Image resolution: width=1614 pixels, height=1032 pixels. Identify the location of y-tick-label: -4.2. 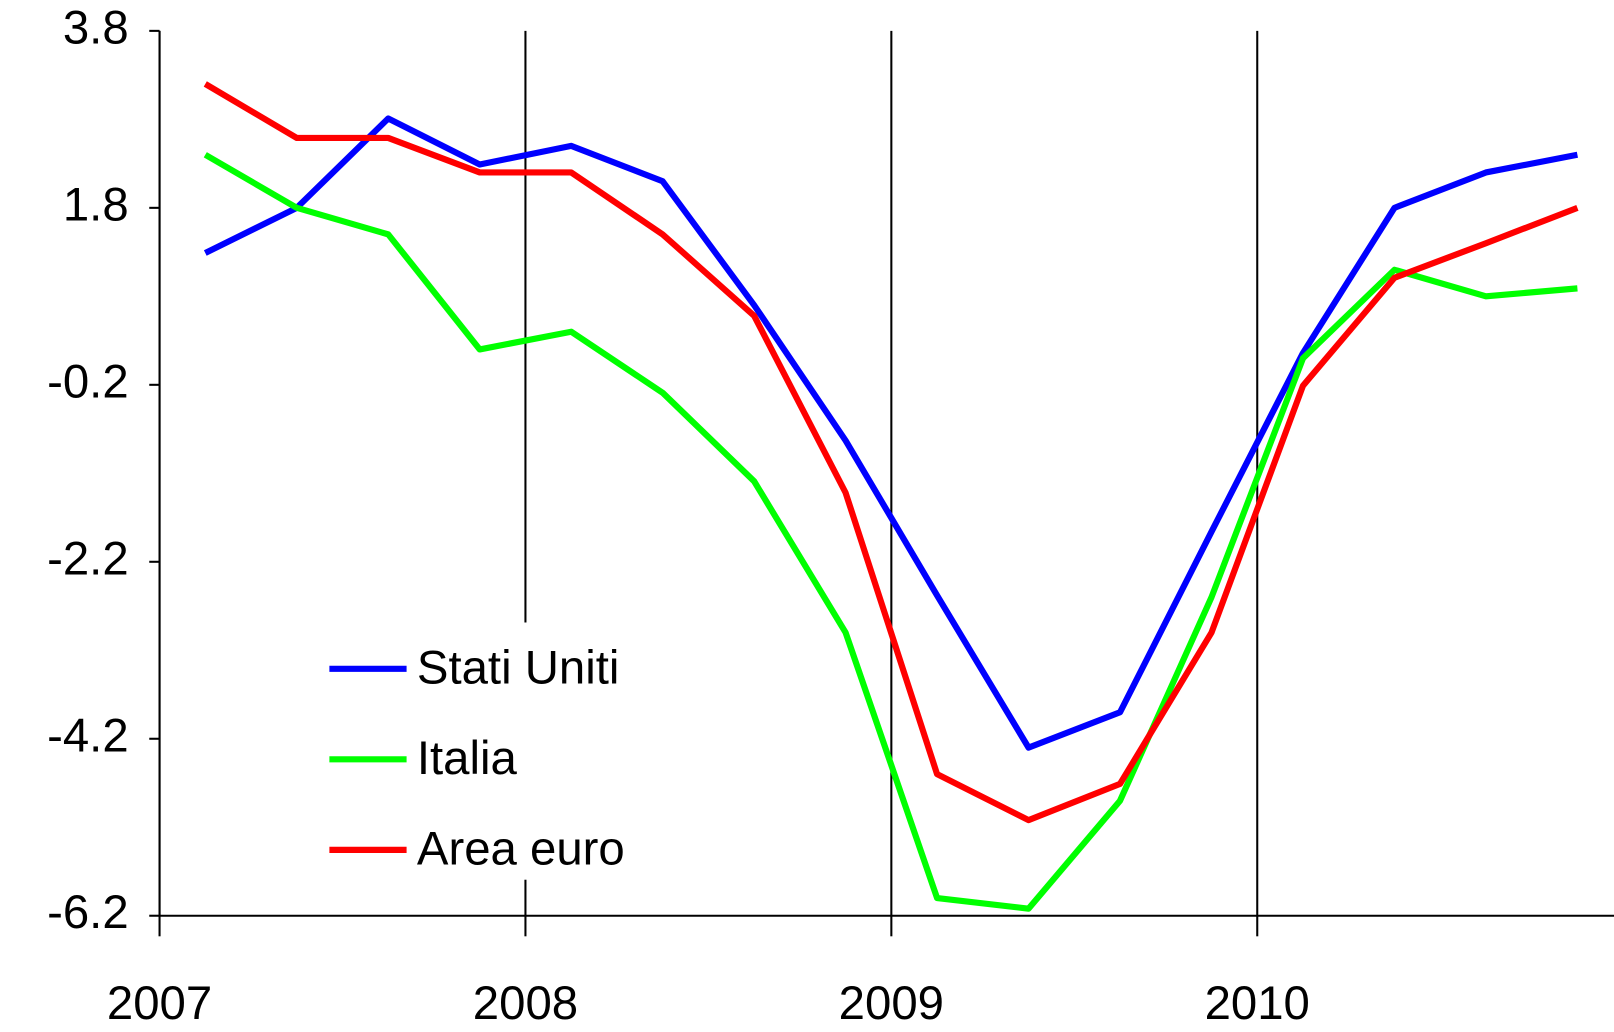
(88, 735).